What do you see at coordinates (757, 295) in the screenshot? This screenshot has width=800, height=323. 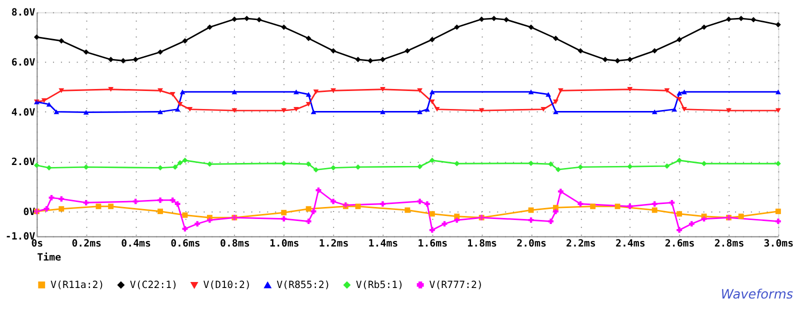 I see `text: Waveforms` at bounding box center [757, 295].